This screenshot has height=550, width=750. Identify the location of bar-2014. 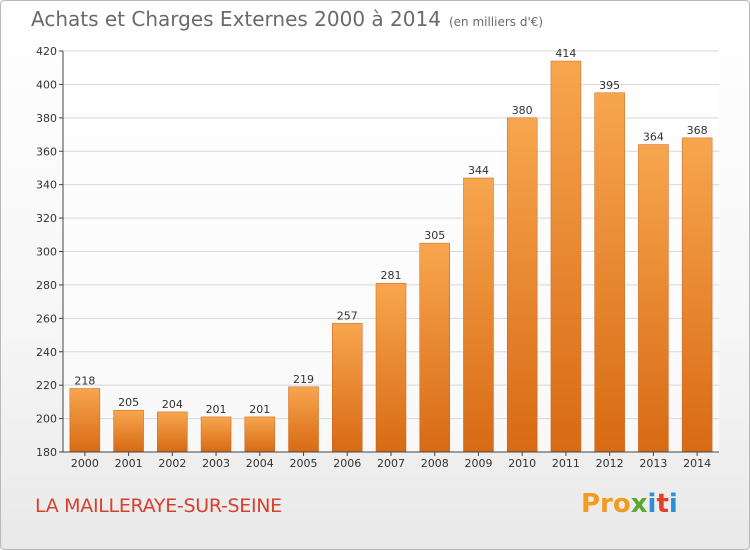
(697, 295).